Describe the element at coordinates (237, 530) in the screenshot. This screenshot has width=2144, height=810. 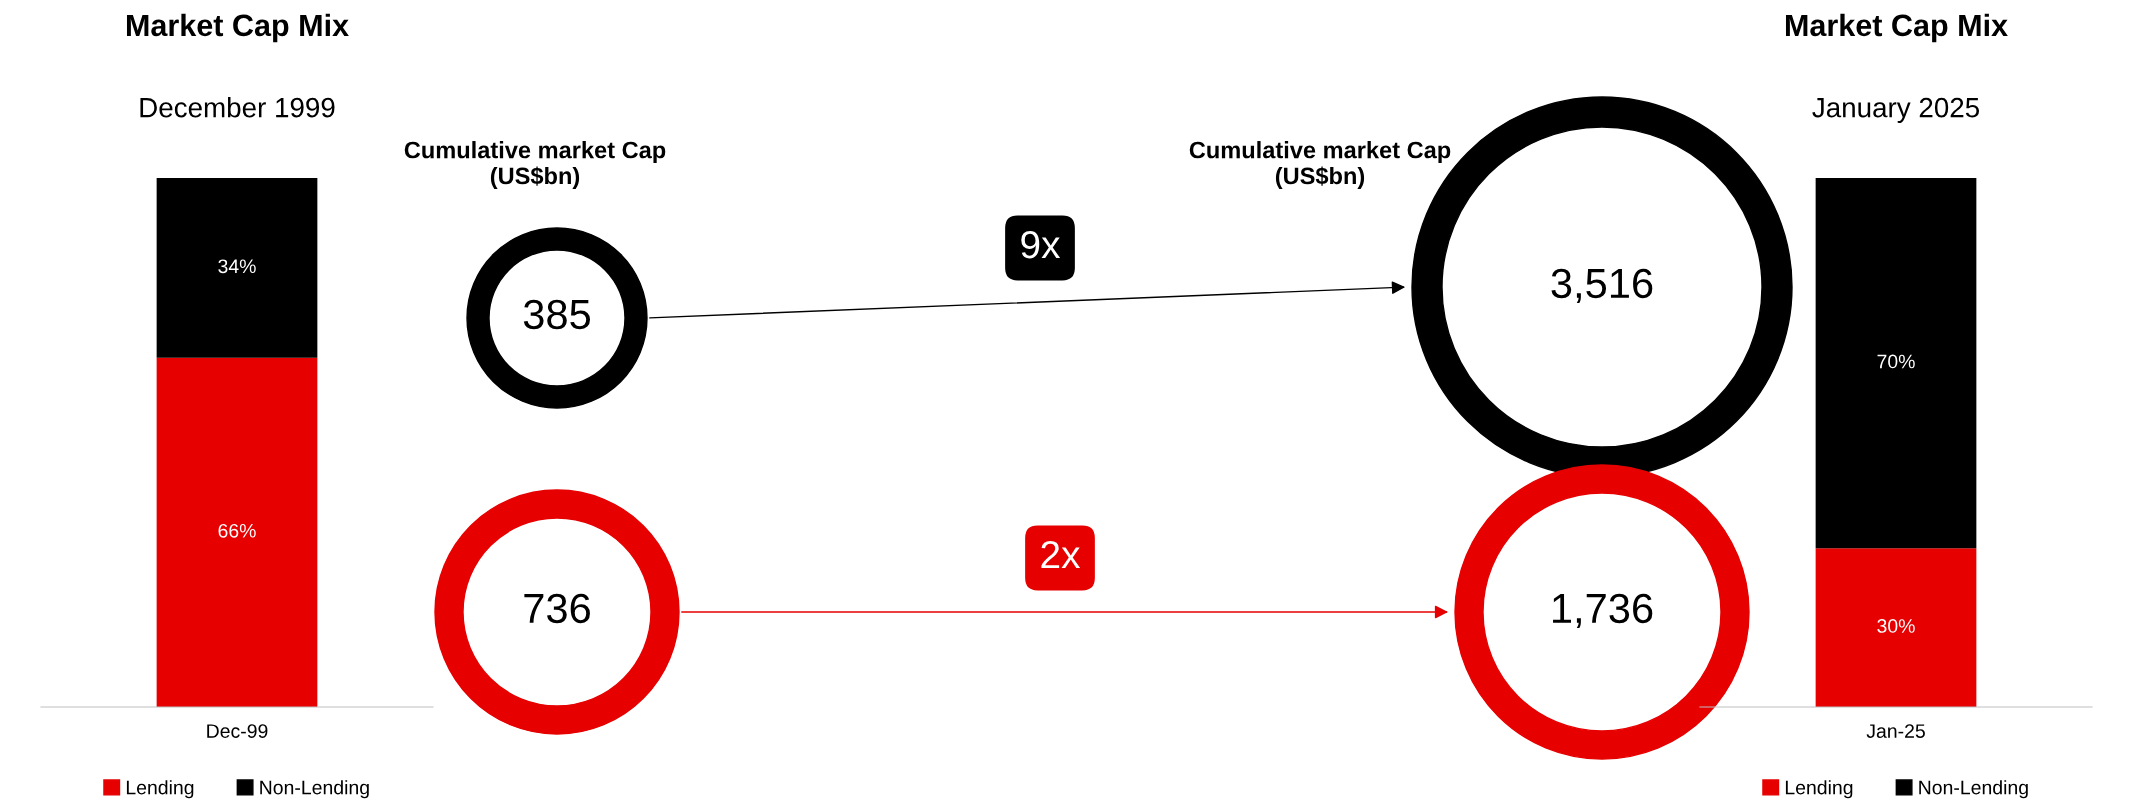
I see `data-label: 66%` at that location.